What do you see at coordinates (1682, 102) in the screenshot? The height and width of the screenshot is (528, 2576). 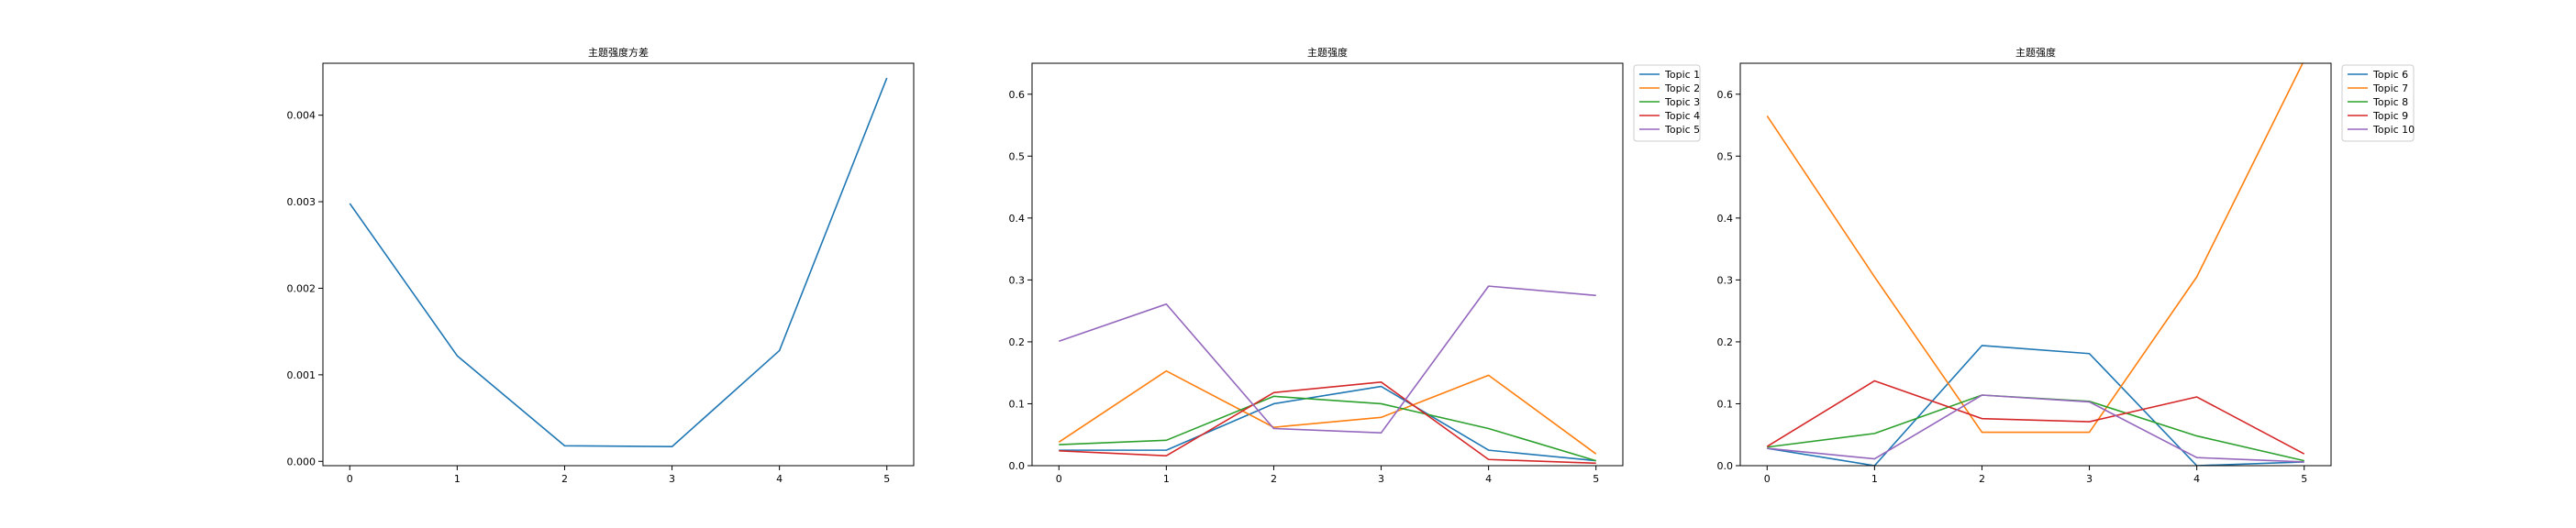 I see `legend-label: Topic 3` at bounding box center [1682, 102].